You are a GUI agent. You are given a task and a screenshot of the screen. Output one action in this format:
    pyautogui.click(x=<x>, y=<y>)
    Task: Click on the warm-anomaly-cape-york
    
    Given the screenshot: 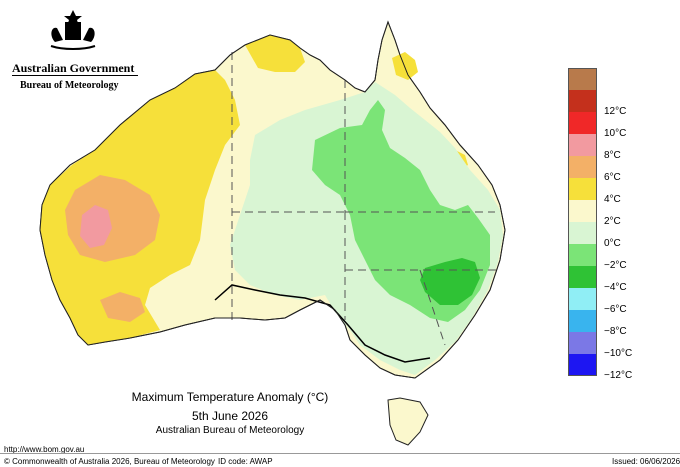 What is the action you would take?
    pyautogui.click(x=405, y=66)
    